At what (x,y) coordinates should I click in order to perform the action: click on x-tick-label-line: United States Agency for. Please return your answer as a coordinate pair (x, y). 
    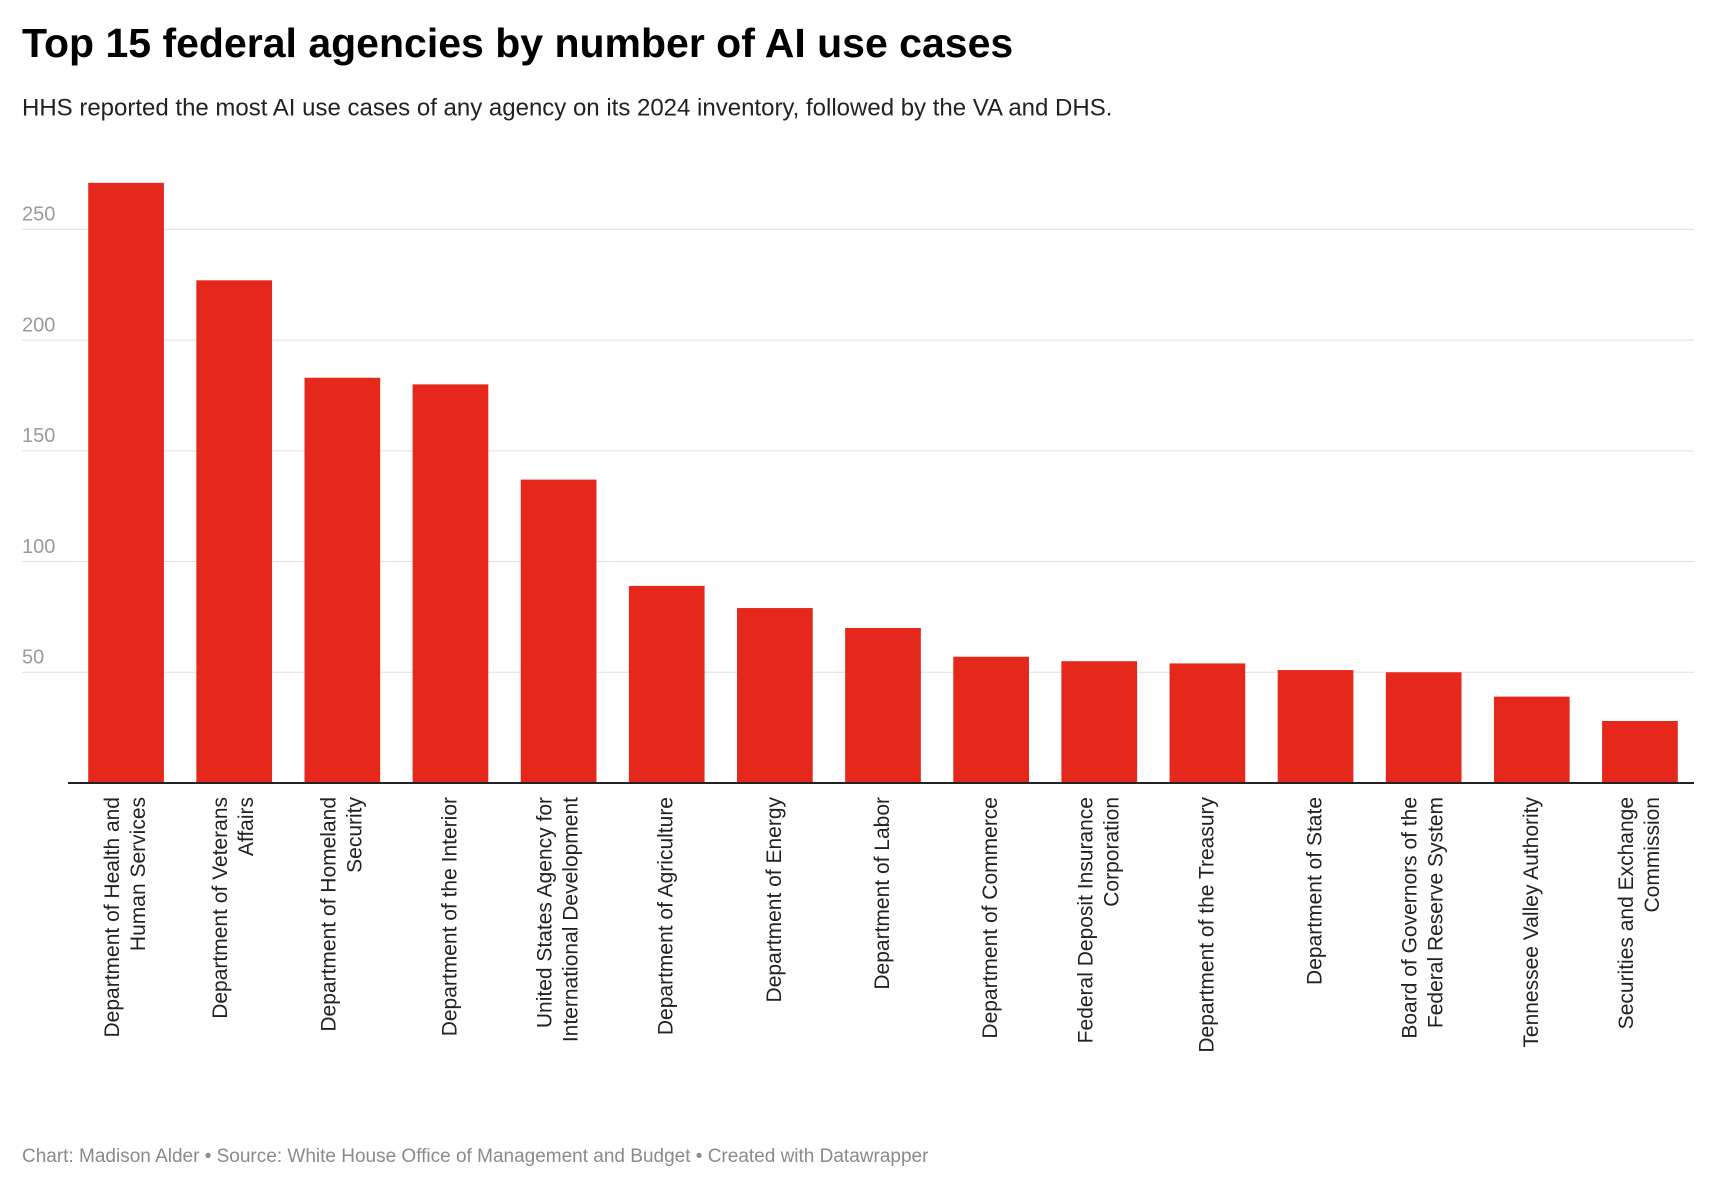
    Looking at the image, I should click on (544, 912).